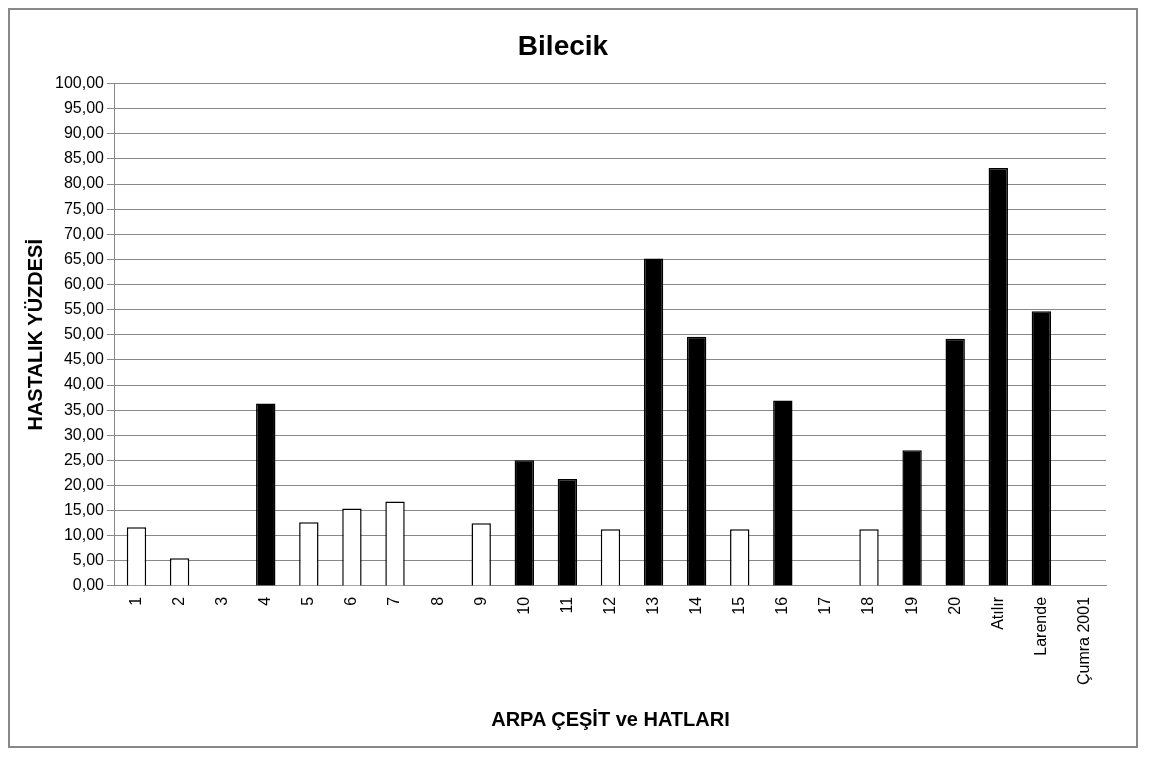  What do you see at coordinates (84, 510) in the screenshot?
I see `y-tick-label: 15,00` at bounding box center [84, 510].